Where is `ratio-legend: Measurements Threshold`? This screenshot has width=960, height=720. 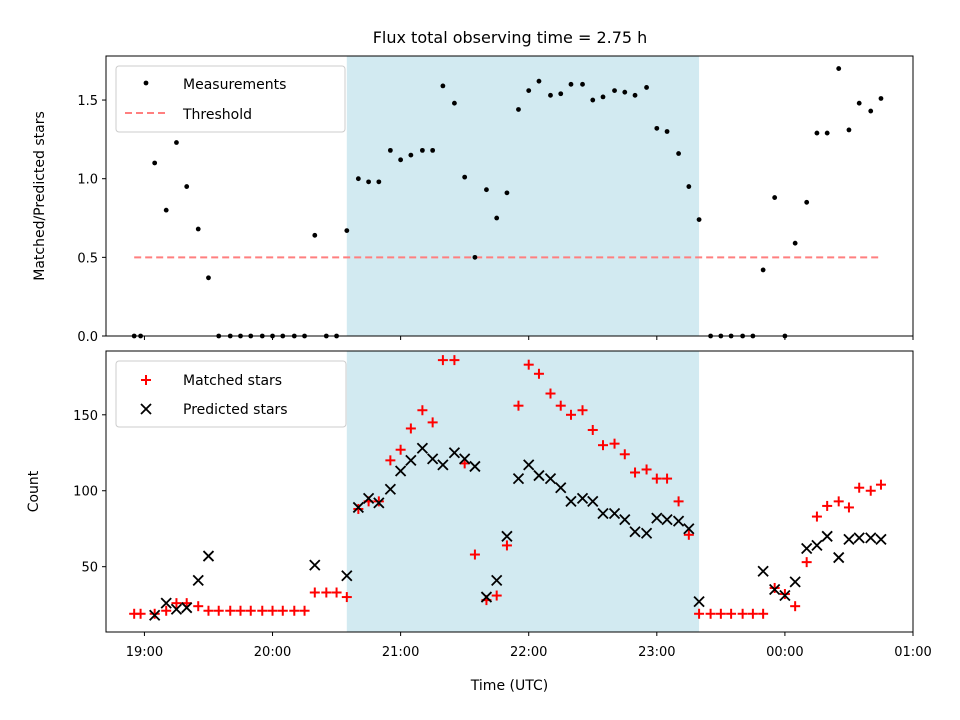 ratio-legend: Measurements Threshold is located at coordinates (230, 99).